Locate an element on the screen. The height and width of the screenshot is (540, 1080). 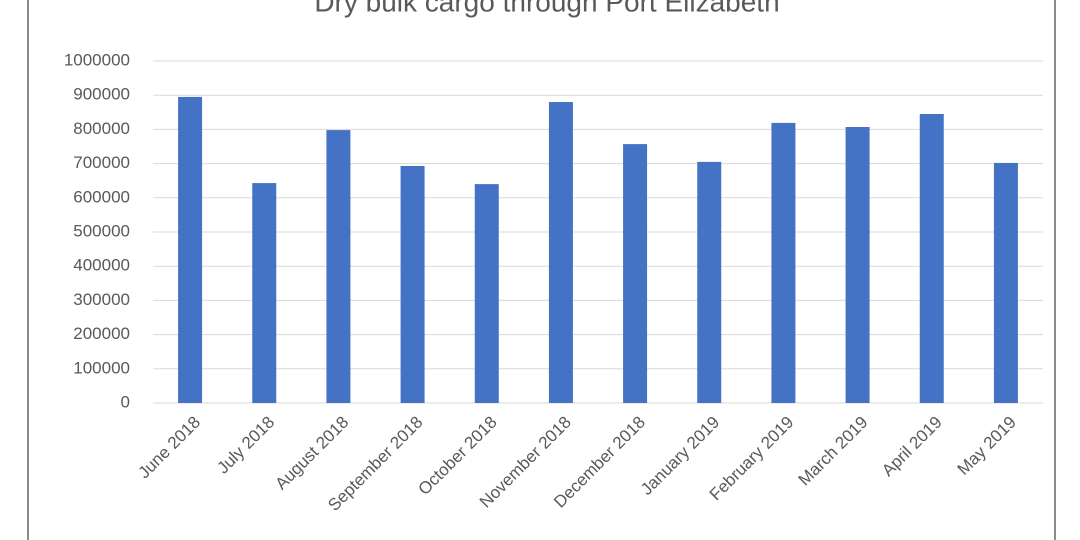
y-tick-label: 300000 is located at coordinates (101, 299).